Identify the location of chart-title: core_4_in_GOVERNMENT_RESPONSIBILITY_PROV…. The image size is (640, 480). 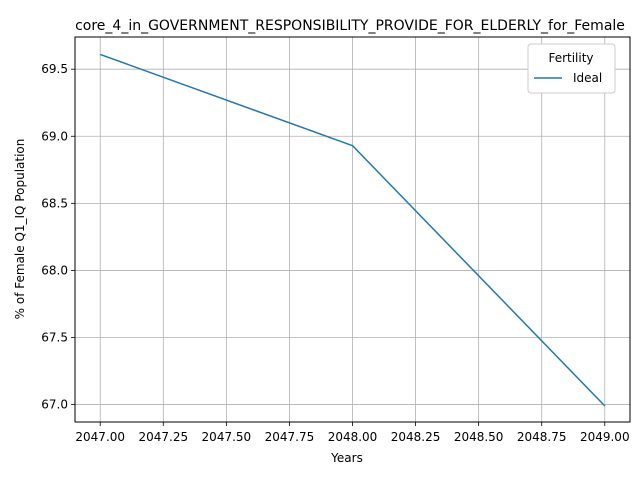
(350, 26).